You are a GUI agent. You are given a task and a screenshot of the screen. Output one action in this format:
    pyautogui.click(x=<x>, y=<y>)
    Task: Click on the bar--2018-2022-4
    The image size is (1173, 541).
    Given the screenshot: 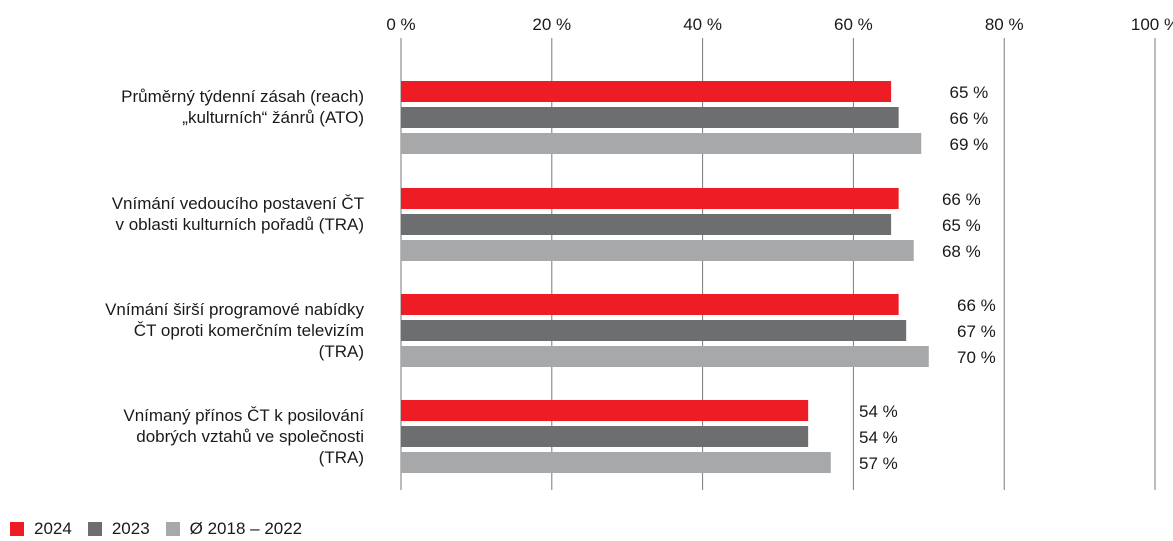 What is the action you would take?
    pyautogui.click(x=616, y=462)
    